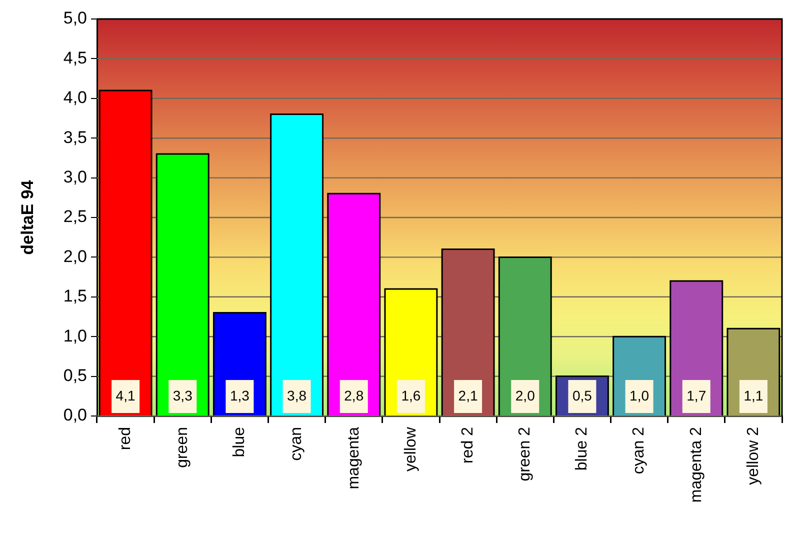  I want to click on x-tick-label: green 2, so click(525, 454).